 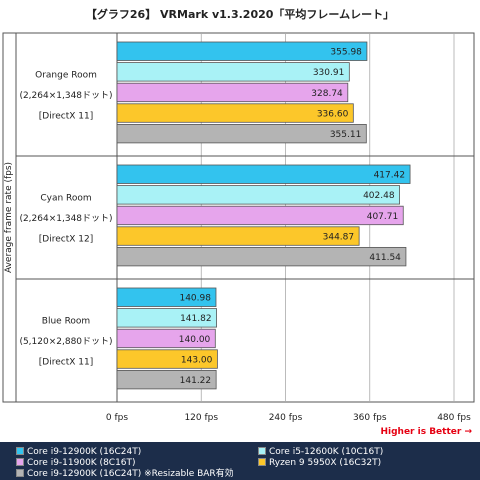 I want to click on x-tick-label: 240 fps, so click(x=286, y=418).